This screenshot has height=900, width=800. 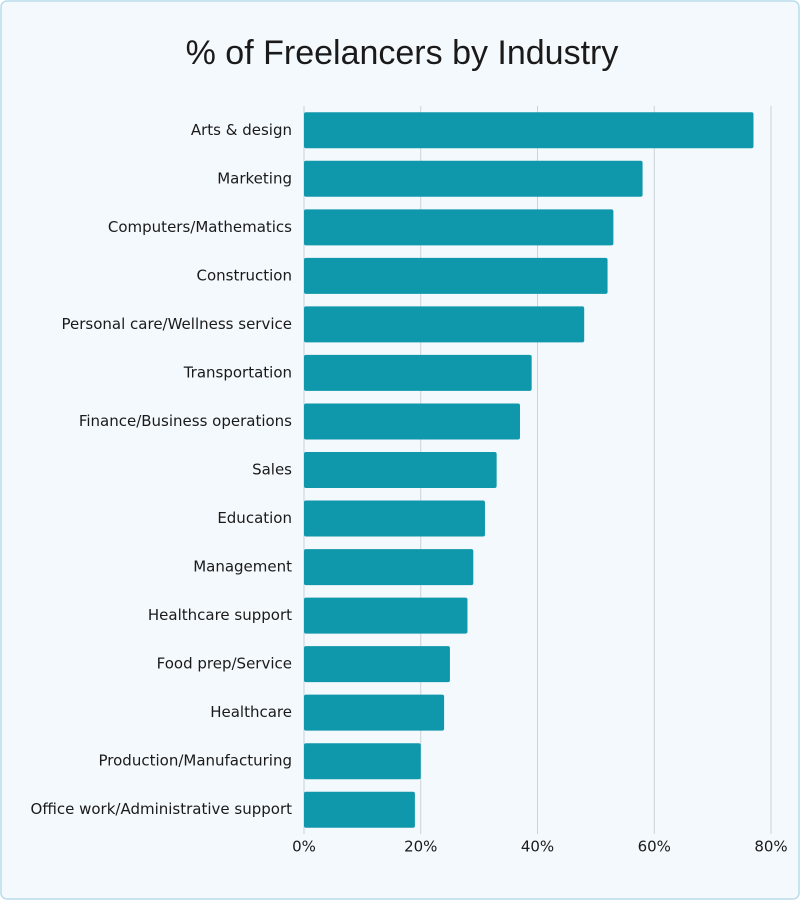 I want to click on y-tick-label: Arts & design, so click(x=241, y=130).